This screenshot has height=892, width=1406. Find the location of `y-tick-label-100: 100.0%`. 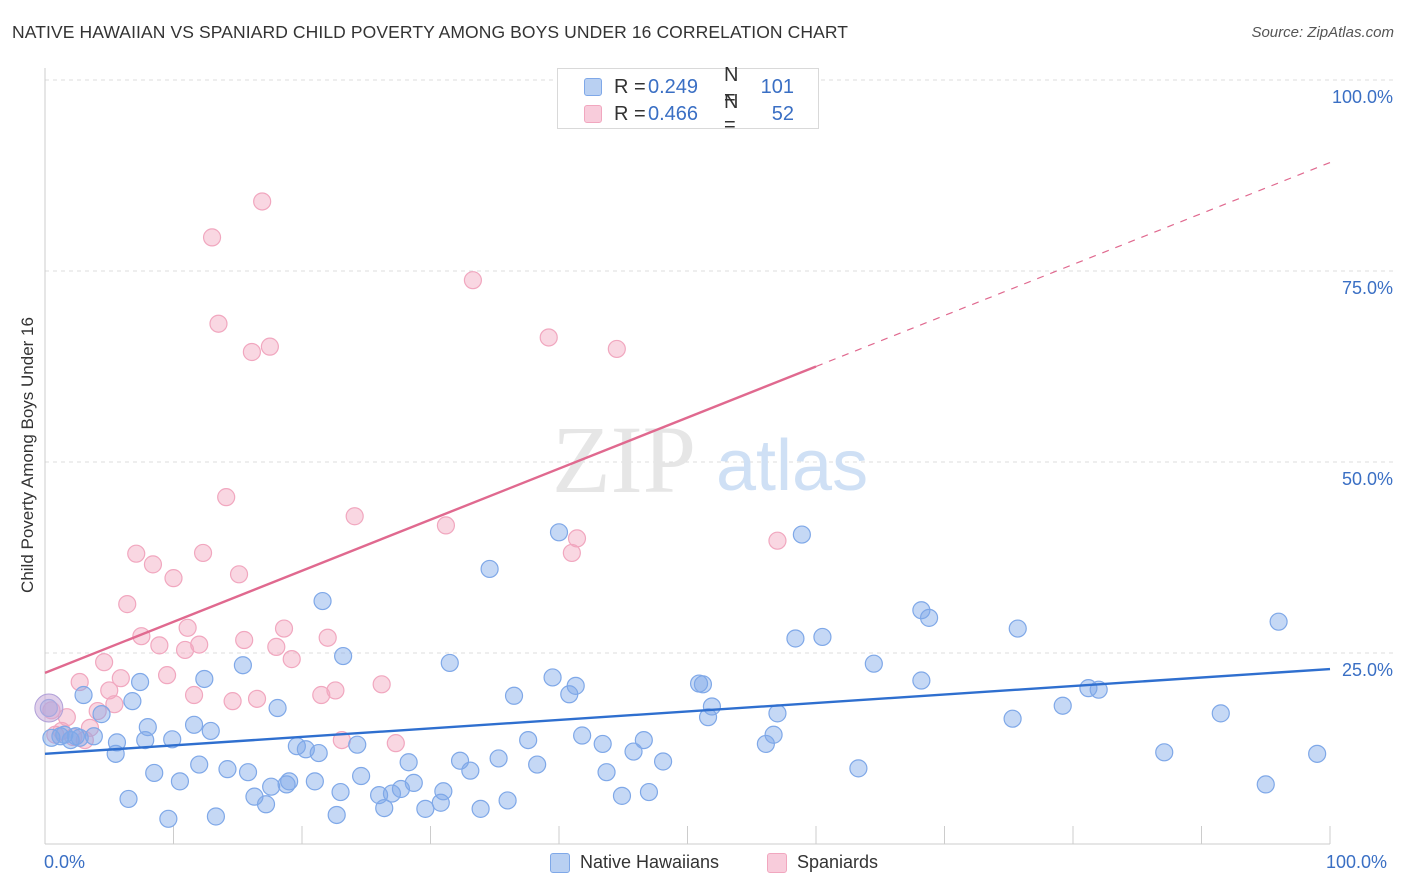

y-tick-label-100: 100.0% is located at coordinates (1362, 97).